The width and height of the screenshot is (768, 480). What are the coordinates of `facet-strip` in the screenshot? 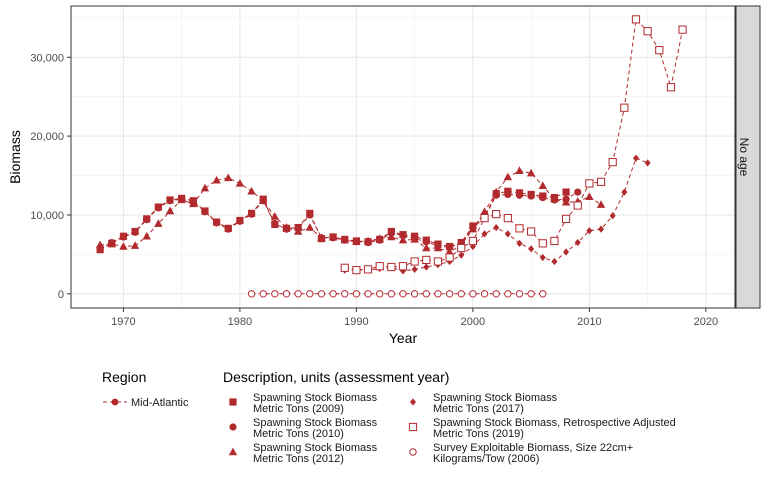 It's located at (748, 157).